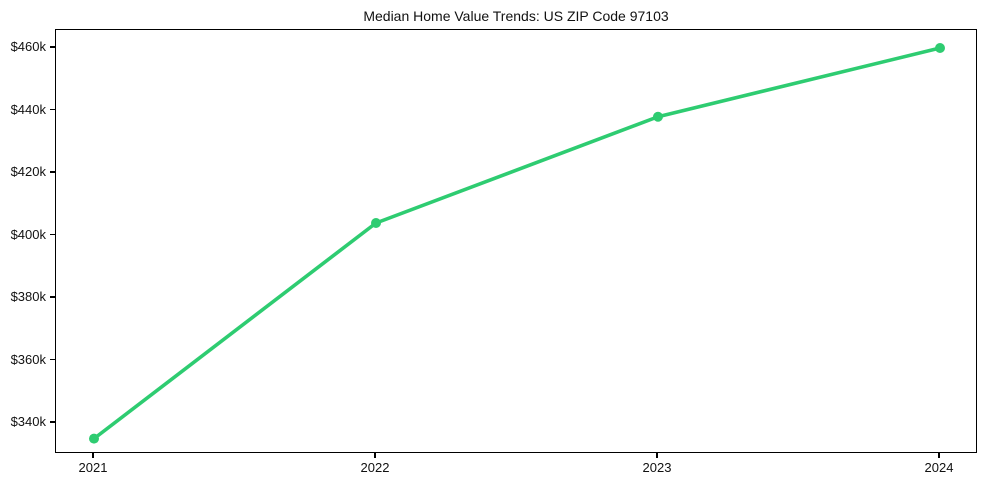 The width and height of the screenshot is (990, 490). I want to click on y-axis-tick-label: $340k, so click(28, 421).